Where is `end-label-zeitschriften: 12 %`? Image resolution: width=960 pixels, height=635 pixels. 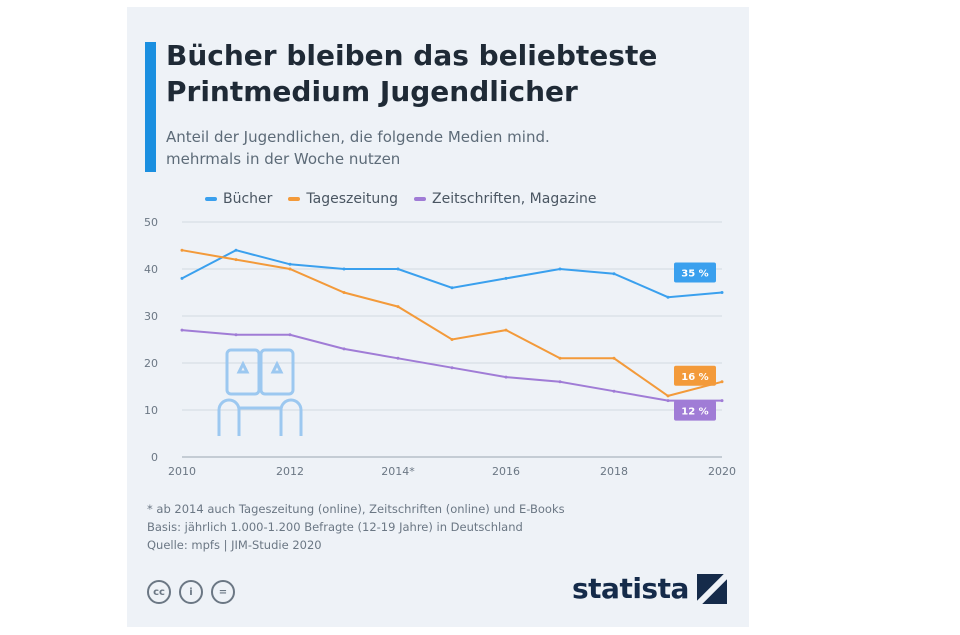
end-label-zeitschriften: 12 % is located at coordinates (694, 412).